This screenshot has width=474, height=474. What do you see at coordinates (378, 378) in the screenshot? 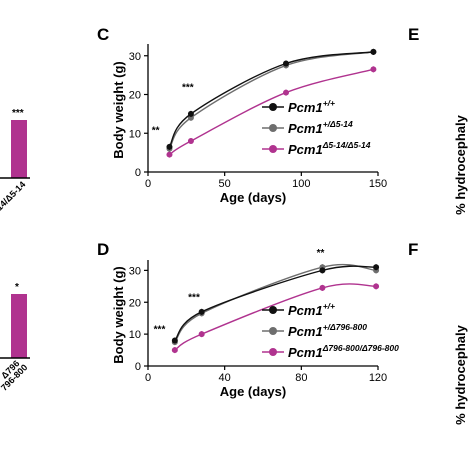
I see `x-tick-label: 120` at bounding box center [378, 378].